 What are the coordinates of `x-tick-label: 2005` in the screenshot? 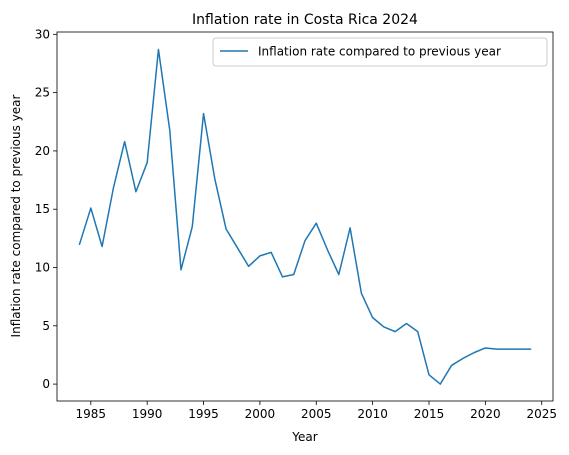 It's located at (316, 414).